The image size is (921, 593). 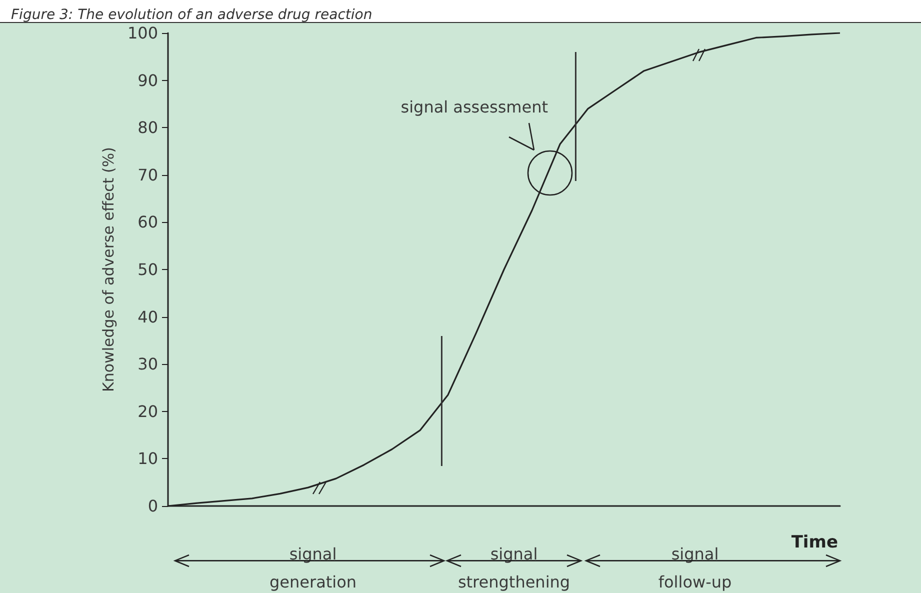 What do you see at coordinates (148, 316) in the screenshot?
I see `y-tick-label: 40` at bounding box center [148, 316].